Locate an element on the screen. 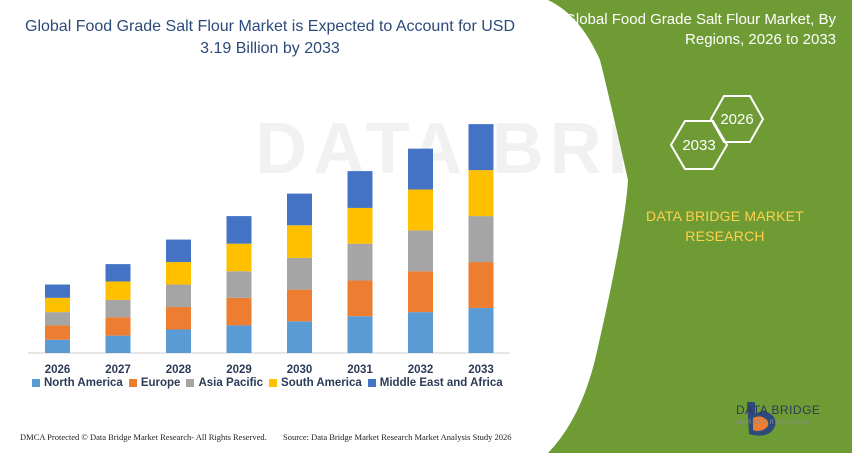 The width and height of the screenshot is (852, 453). x-tick-labels: 2026 2027 2028 2029 2030 2031 2032 2033 is located at coordinates (269, 370).